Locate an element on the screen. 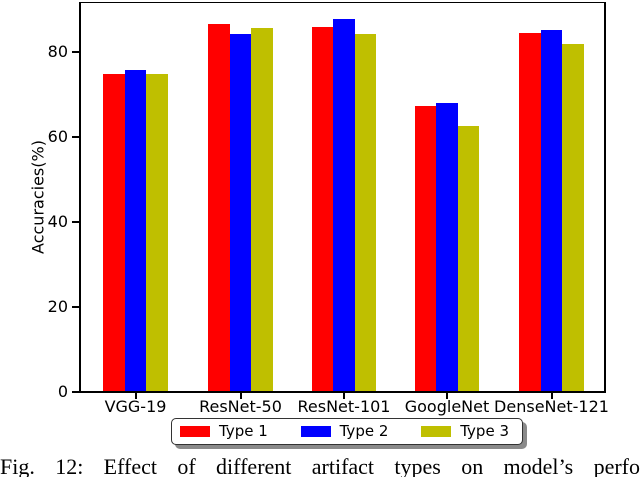  x-tick-label: ResNet-101 is located at coordinates (344, 406).